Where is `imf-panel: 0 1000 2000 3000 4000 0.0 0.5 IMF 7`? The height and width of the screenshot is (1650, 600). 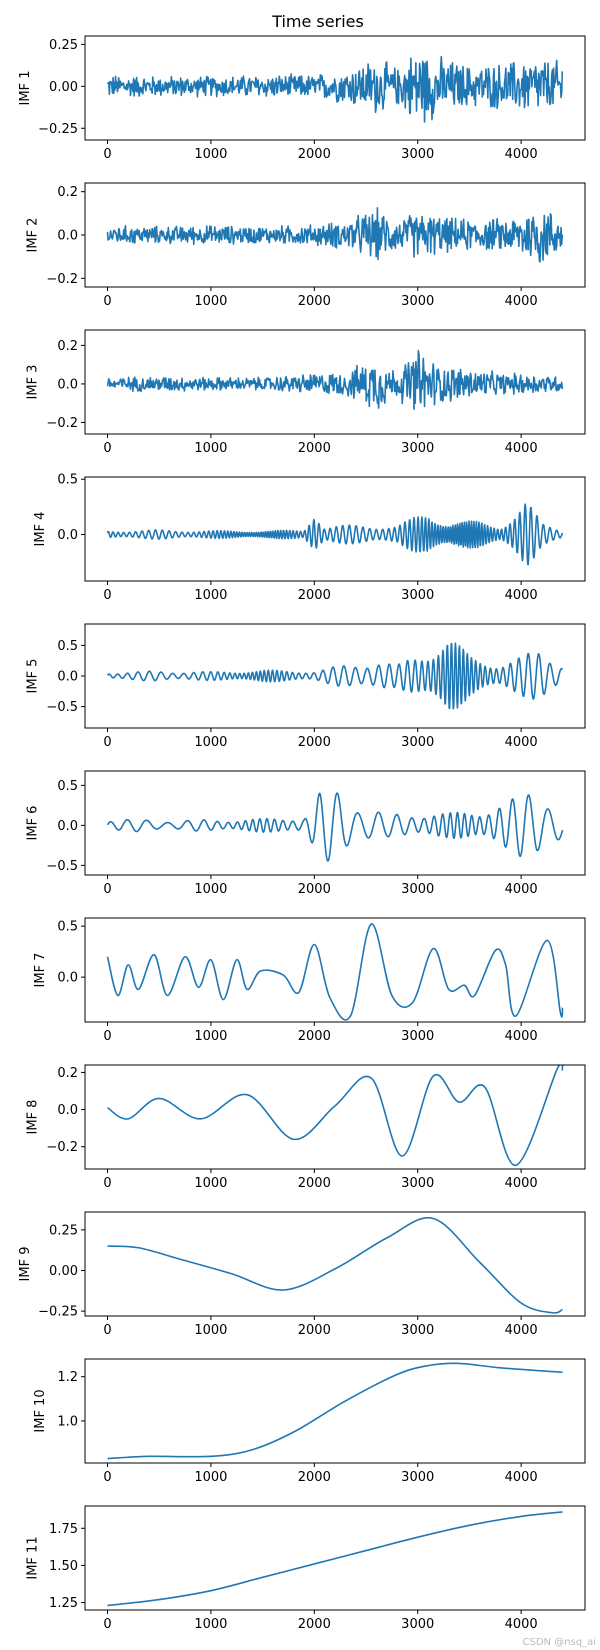 imf-panel: 0 1000 2000 3000 4000 0.0 0.5 IMF 7 is located at coordinates (309, 980).